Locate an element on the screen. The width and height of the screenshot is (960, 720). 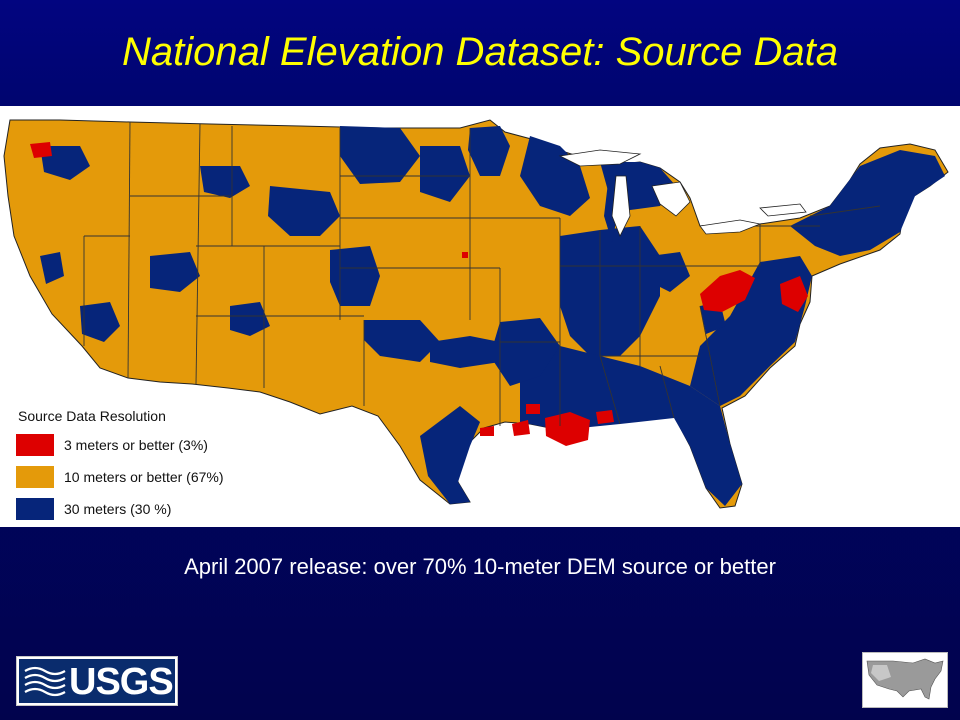
legend-item-10m: 10 meters or better (67%) is located at coordinates (156, 477).